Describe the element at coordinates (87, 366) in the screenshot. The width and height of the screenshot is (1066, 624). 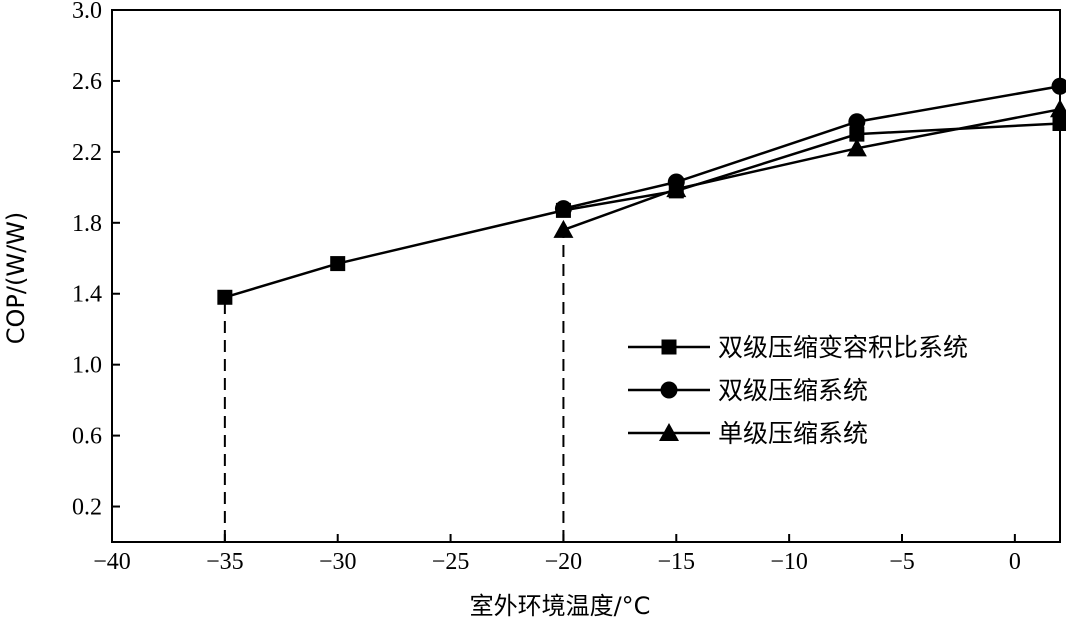
I see `y-tick-label: 1.0` at that location.